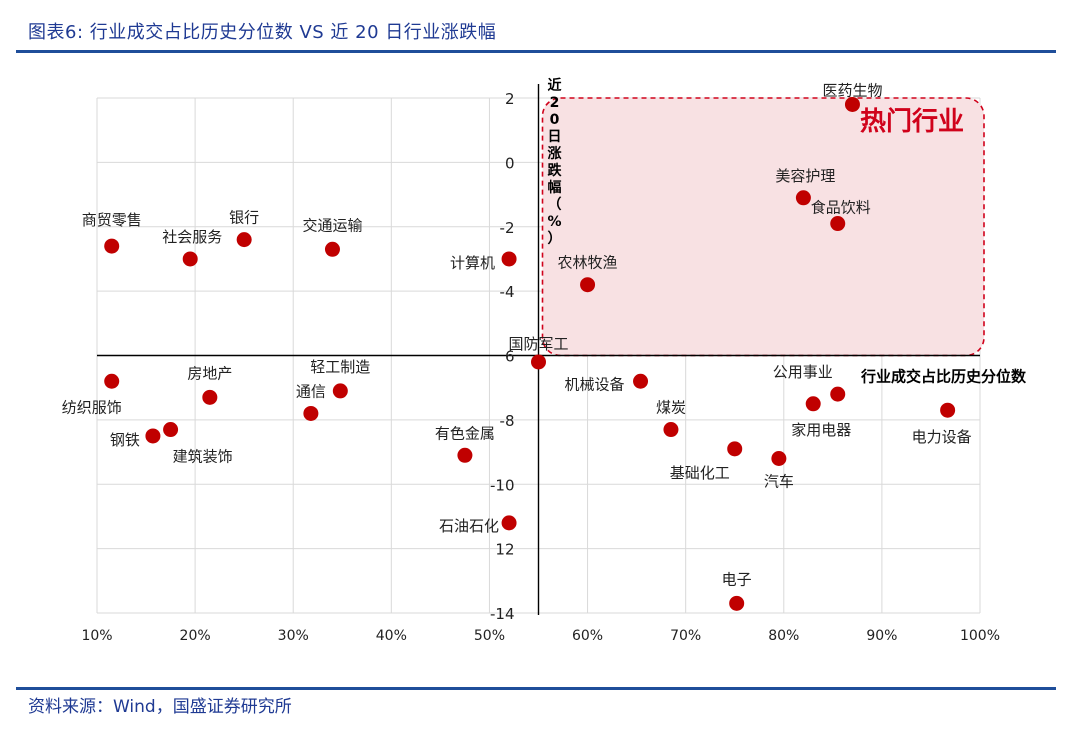  I want to click on point-label: 美容护理, so click(805, 176).